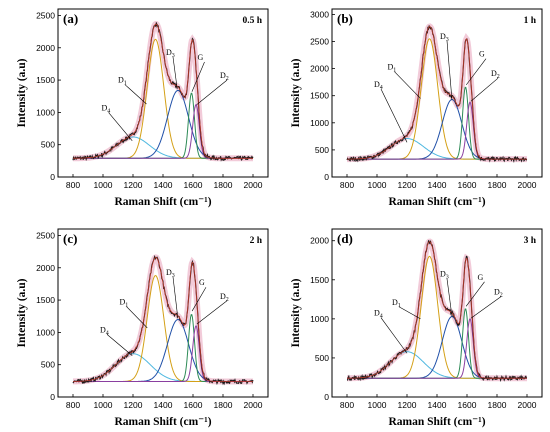 The width and height of the screenshot is (550, 432). Describe the element at coordinates (252, 21) in the screenshot. I see `time-label: 0.5 h` at that location.